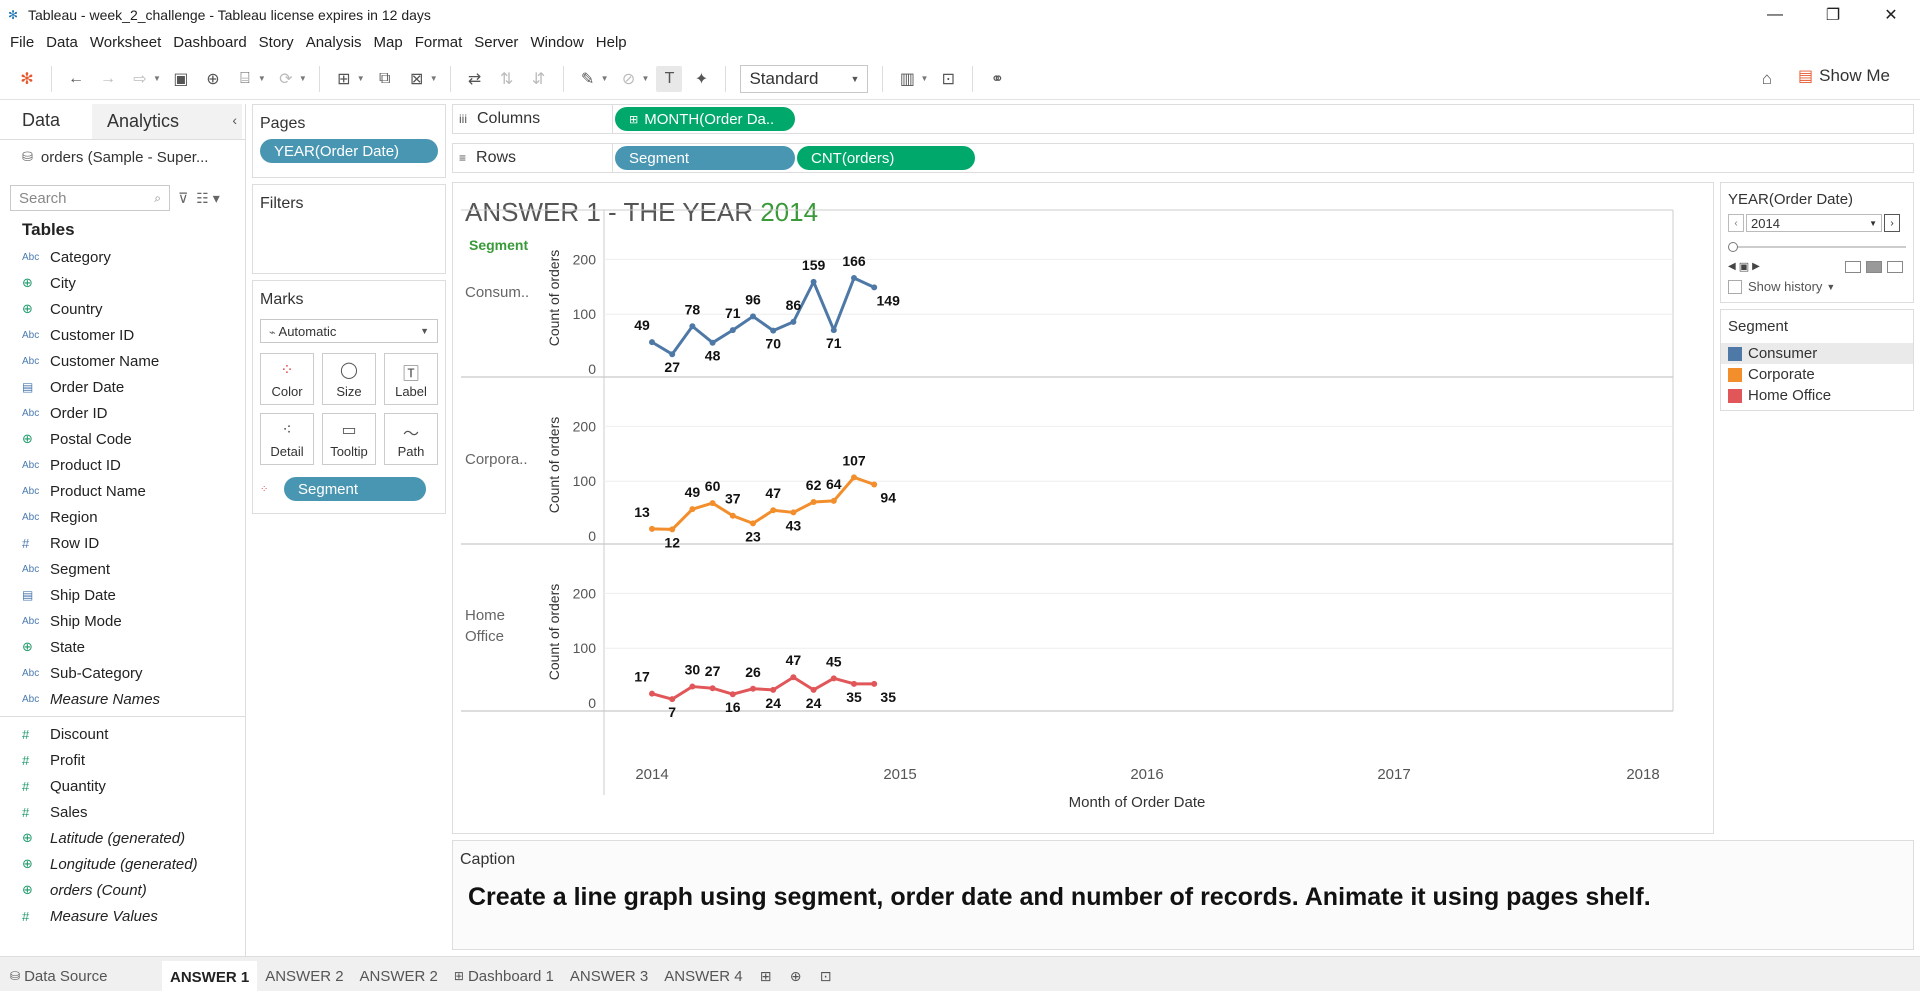 The height and width of the screenshot is (991, 1920). I want to click on refresh-icon: ⟳, so click(286, 79).